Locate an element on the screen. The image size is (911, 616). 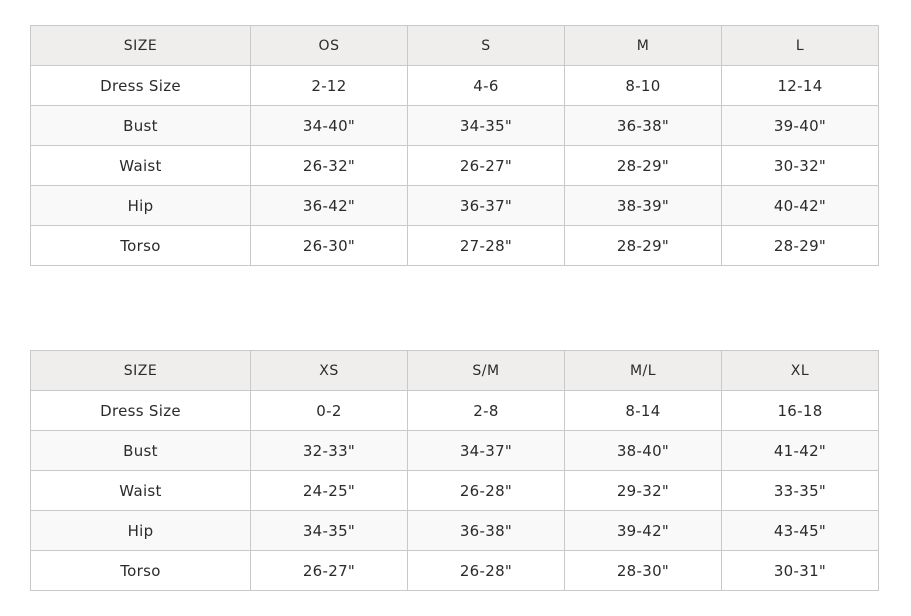
measurement-cell: 36-37" is located at coordinates (486, 205).